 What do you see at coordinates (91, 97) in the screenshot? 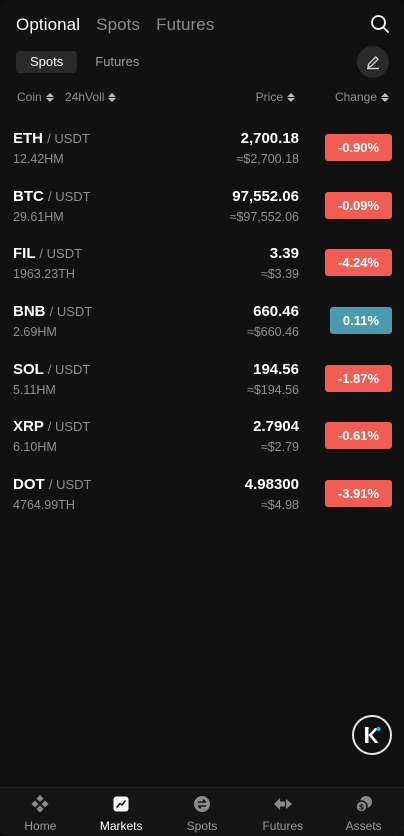
I see `volume-column-header: 24hVoll` at bounding box center [91, 97].